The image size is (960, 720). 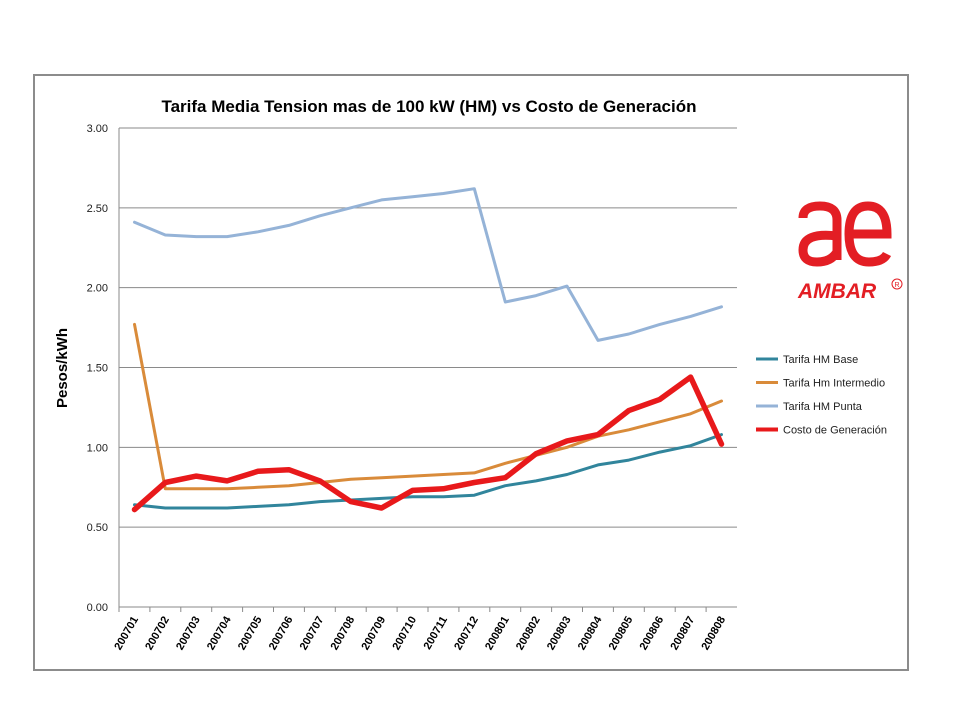 What do you see at coordinates (834, 384) in the screenshot?
I see `legend-label: Tarifa Hm Intermedio` at bounding box center [834, 384].